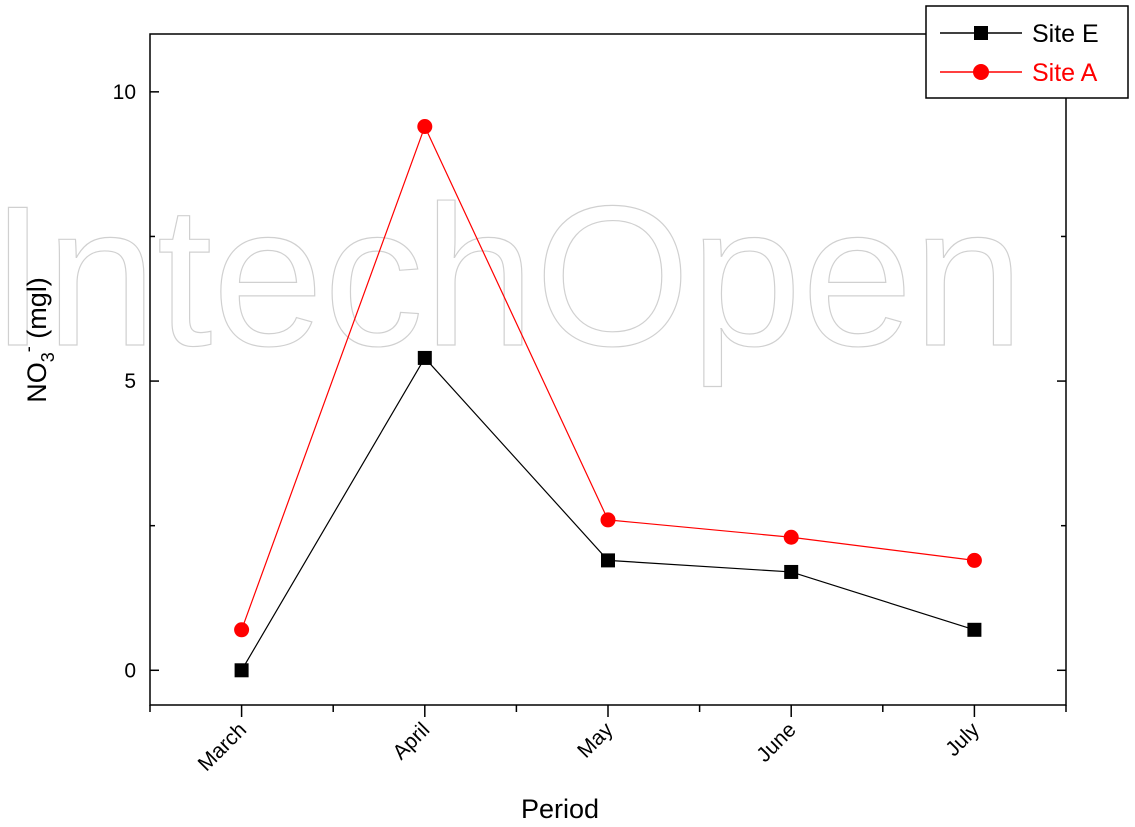  I want to click on y-axis-title: NO3- (mgl), so click(38, 340).